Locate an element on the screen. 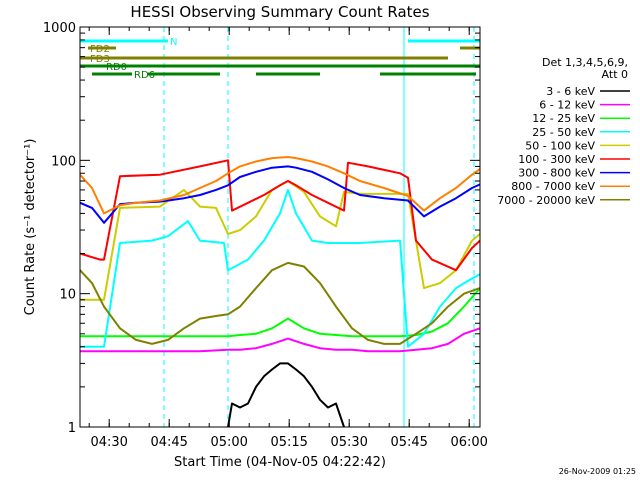 This screenshot has width=640, height=480. legend-label-4: 50 - 100 keV is located at coordinates (560, 145).